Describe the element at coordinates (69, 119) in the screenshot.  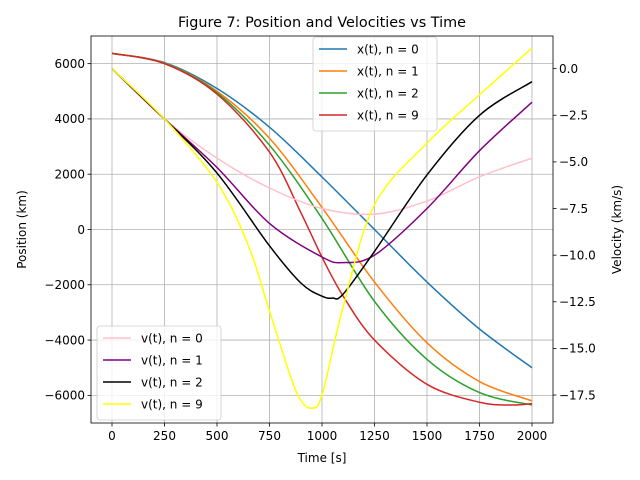
I see `left-tick-label: 4000` at that location.